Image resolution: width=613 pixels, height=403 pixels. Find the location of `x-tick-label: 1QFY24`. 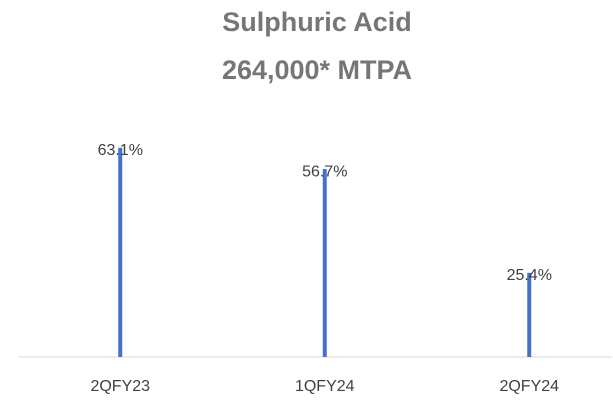

x-tick-label: 1QFY24 is located at coordinates (325, 386).